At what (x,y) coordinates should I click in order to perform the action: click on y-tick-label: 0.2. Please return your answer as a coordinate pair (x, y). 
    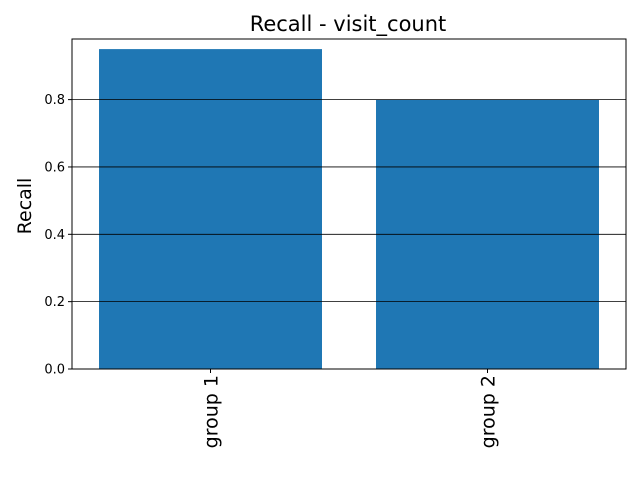
    Looking at the image, I should click on (54, 302).